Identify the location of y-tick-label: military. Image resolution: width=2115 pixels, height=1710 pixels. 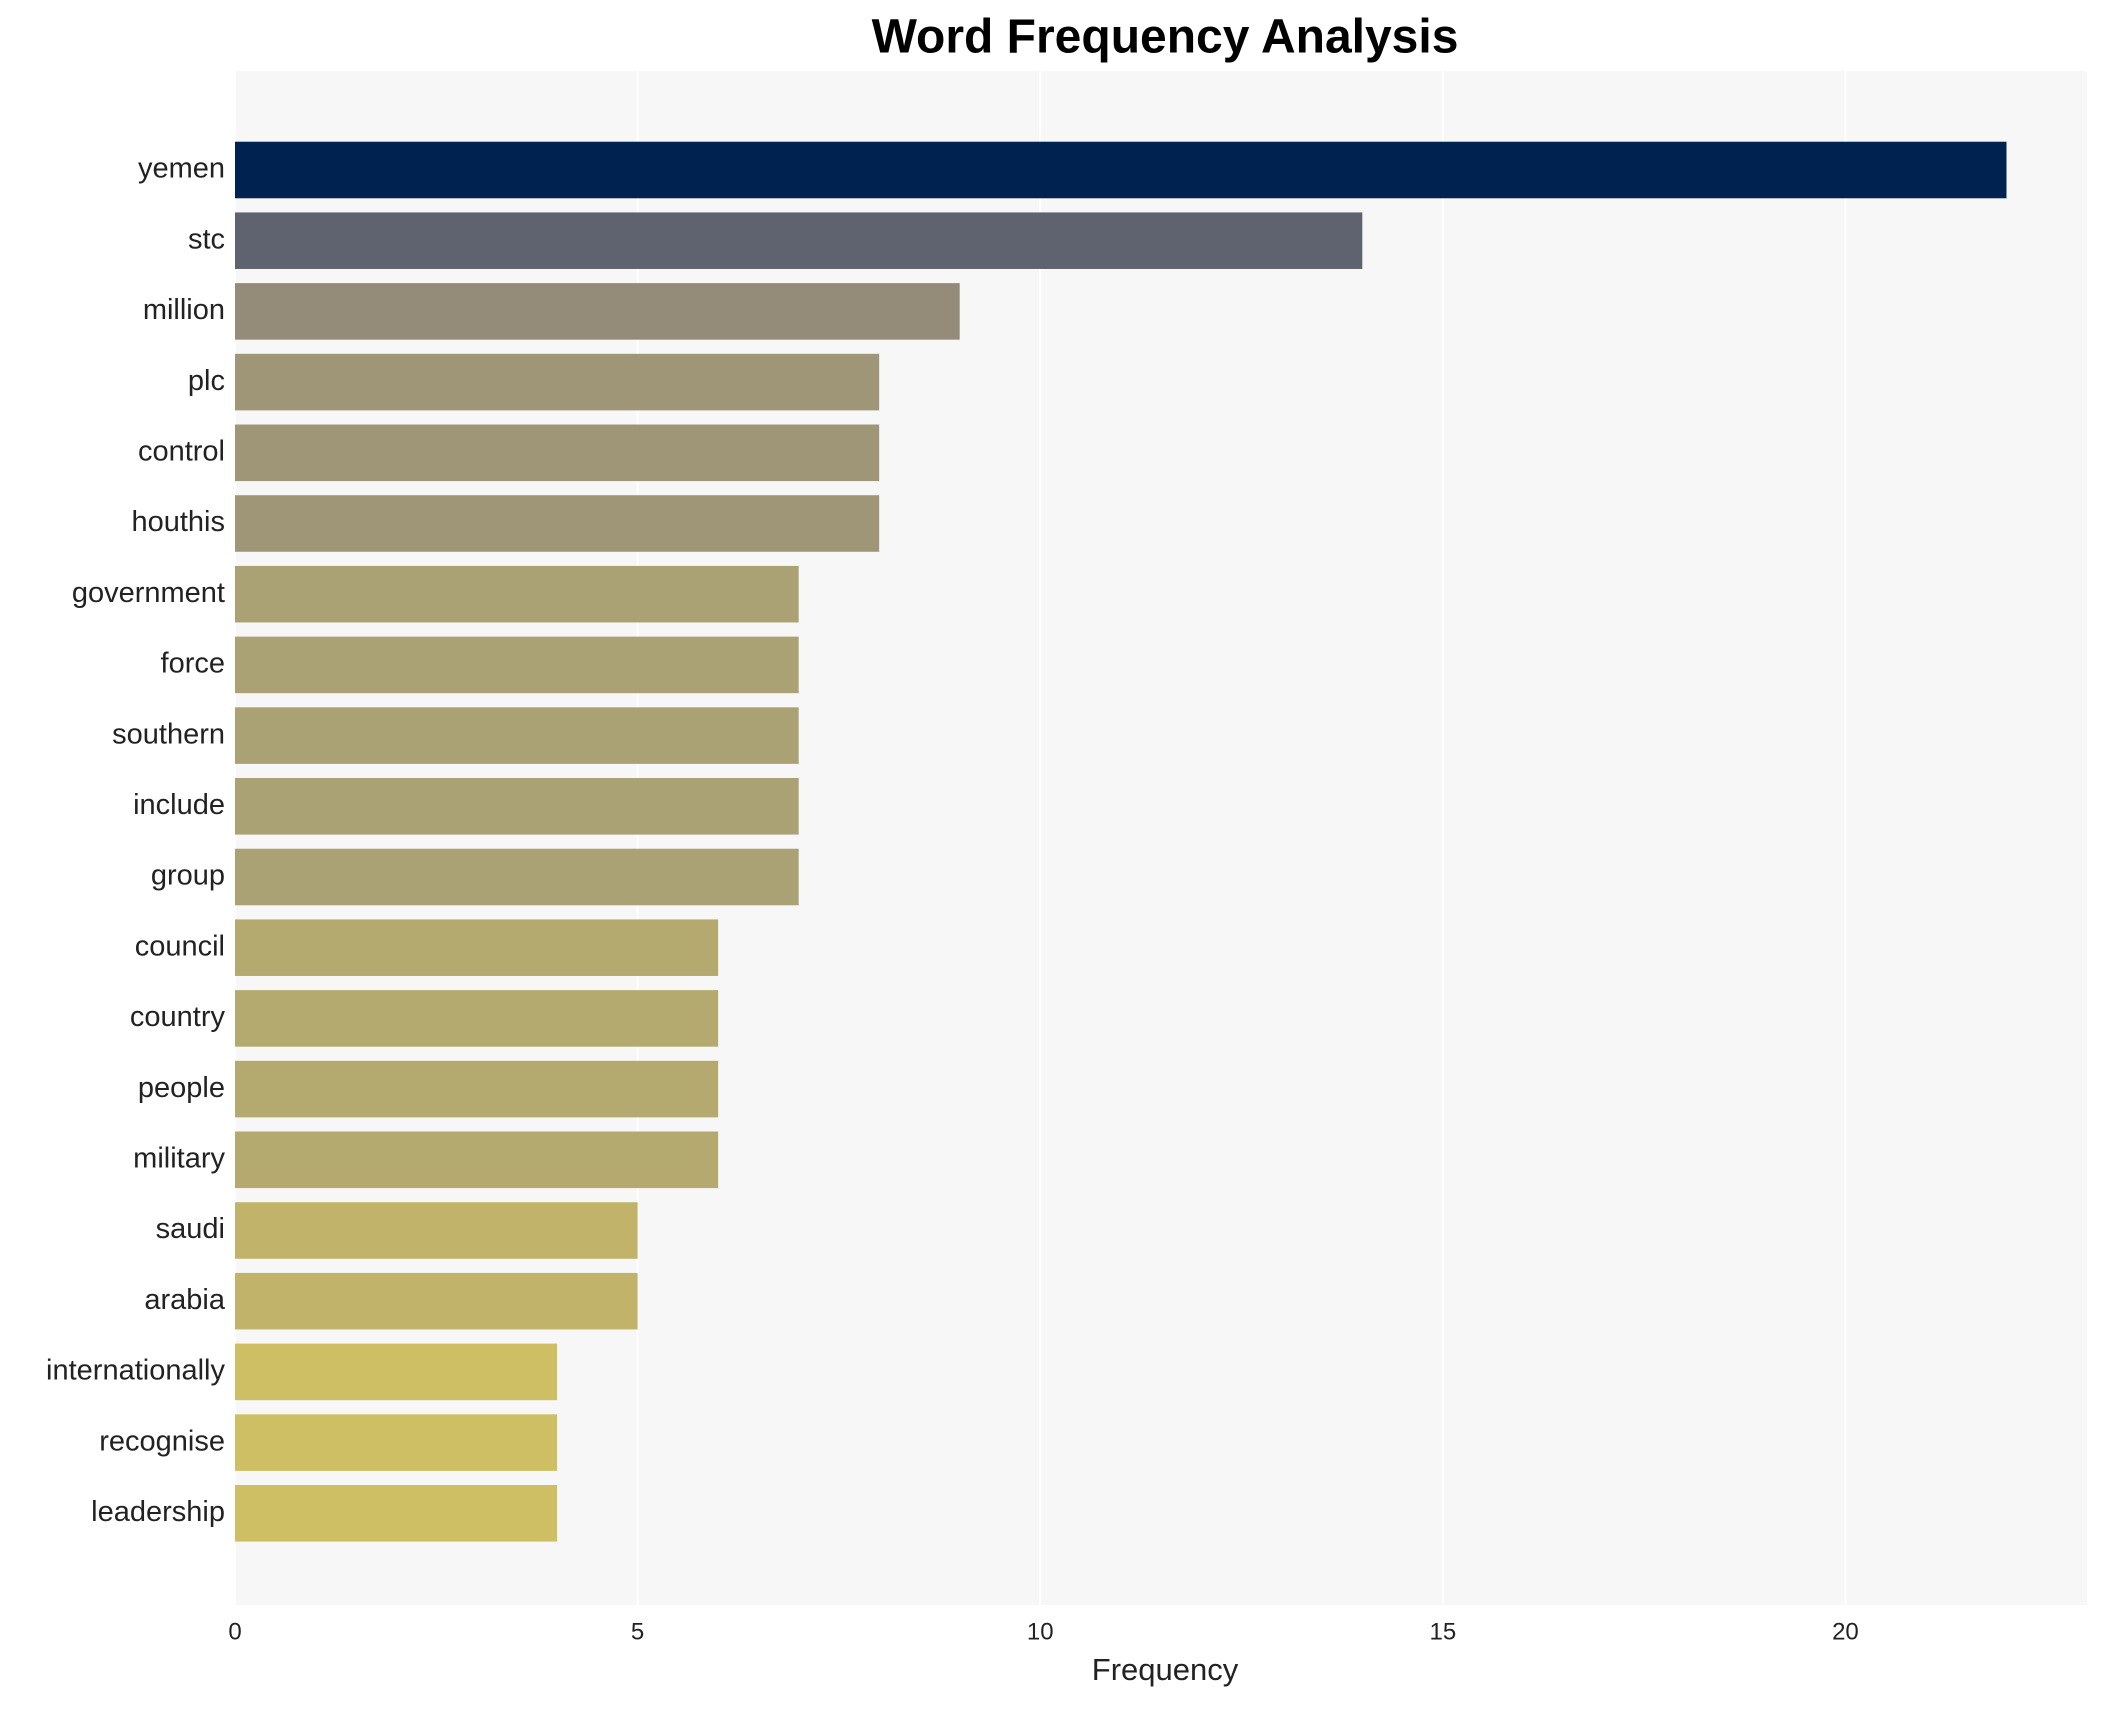
(179, 1158).